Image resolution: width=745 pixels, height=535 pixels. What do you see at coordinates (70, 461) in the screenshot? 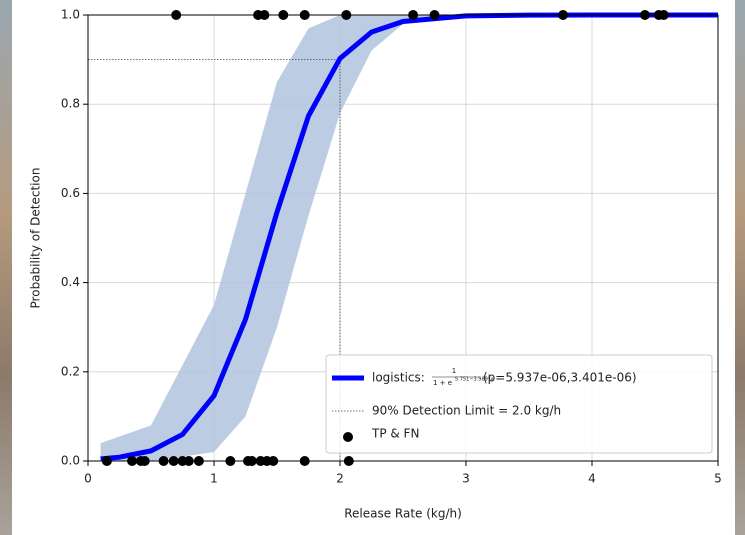
I see `y-tick-label: 0.0` at bounding box center [70, 461].